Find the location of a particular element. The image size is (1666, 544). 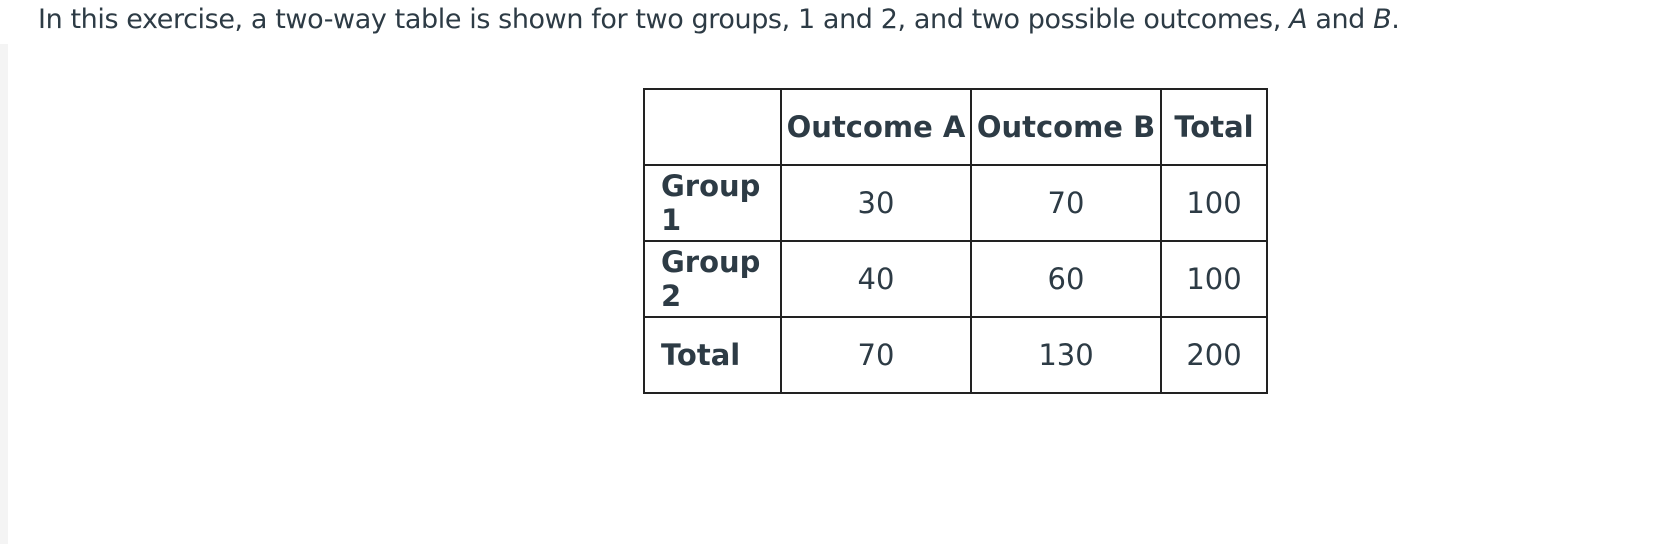

table-cell: 60 is located at coordinates (1066, 279).